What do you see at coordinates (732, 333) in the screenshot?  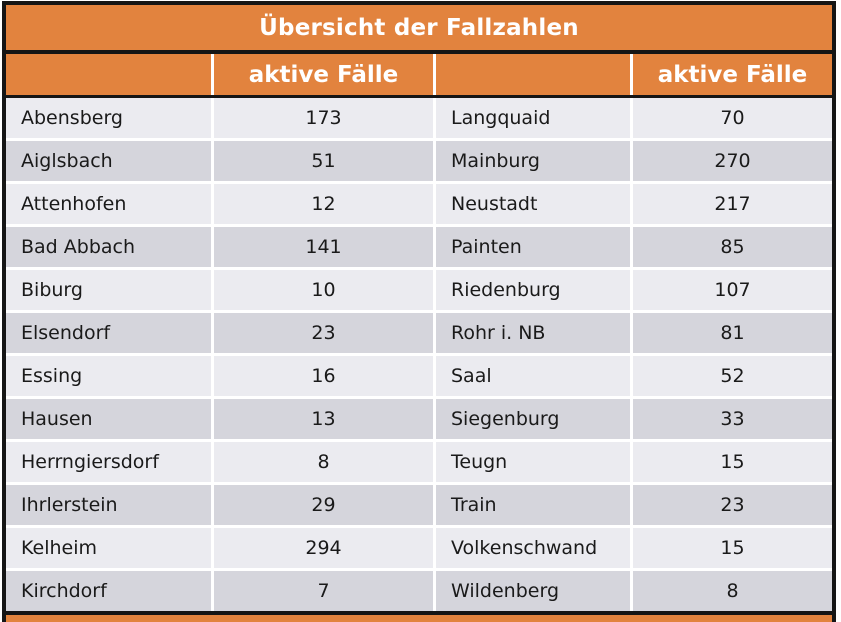 I see `case-count-cell: 81` at bounding box center [732, 333].